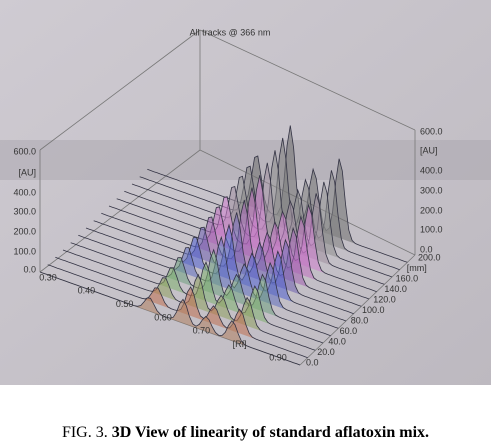  What do you see at coordinates (125, 304) in the screenshot?
I see `rf-axis-label: 0.50` at bounding box center [125, 304].